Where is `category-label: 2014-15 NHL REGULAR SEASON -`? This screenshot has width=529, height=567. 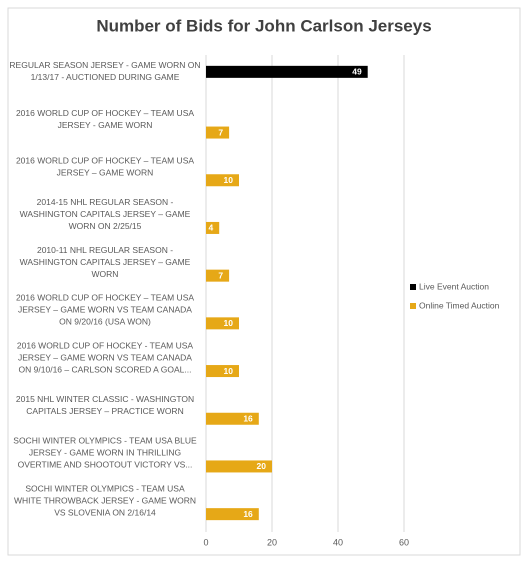 category-label: 2014-15 NHL REGULAR SEASON - is located at coordinates (105, 202).